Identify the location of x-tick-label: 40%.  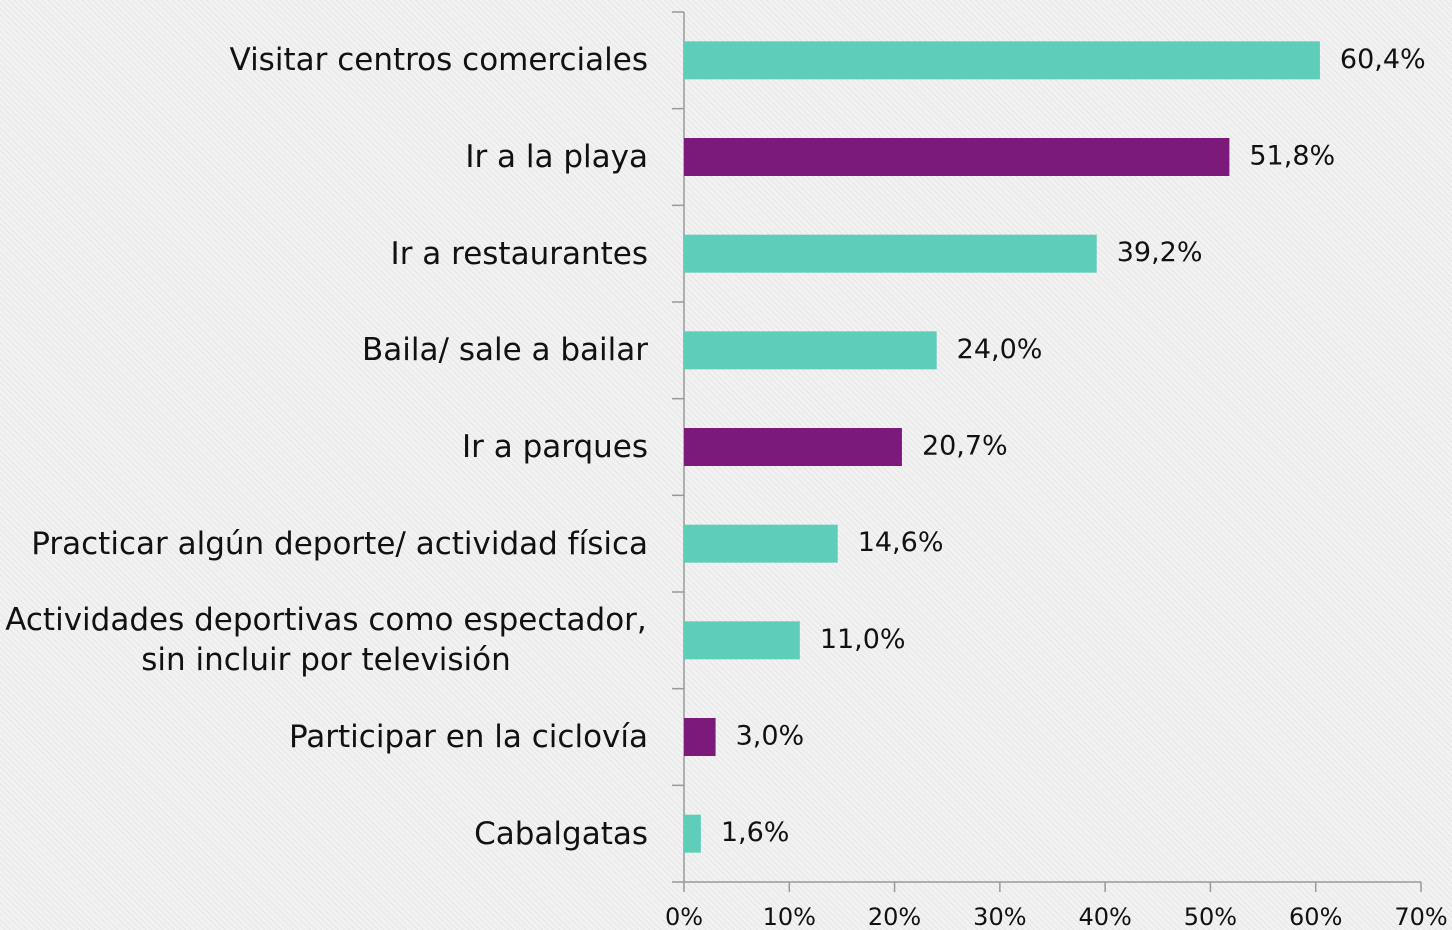
(1104, 916).